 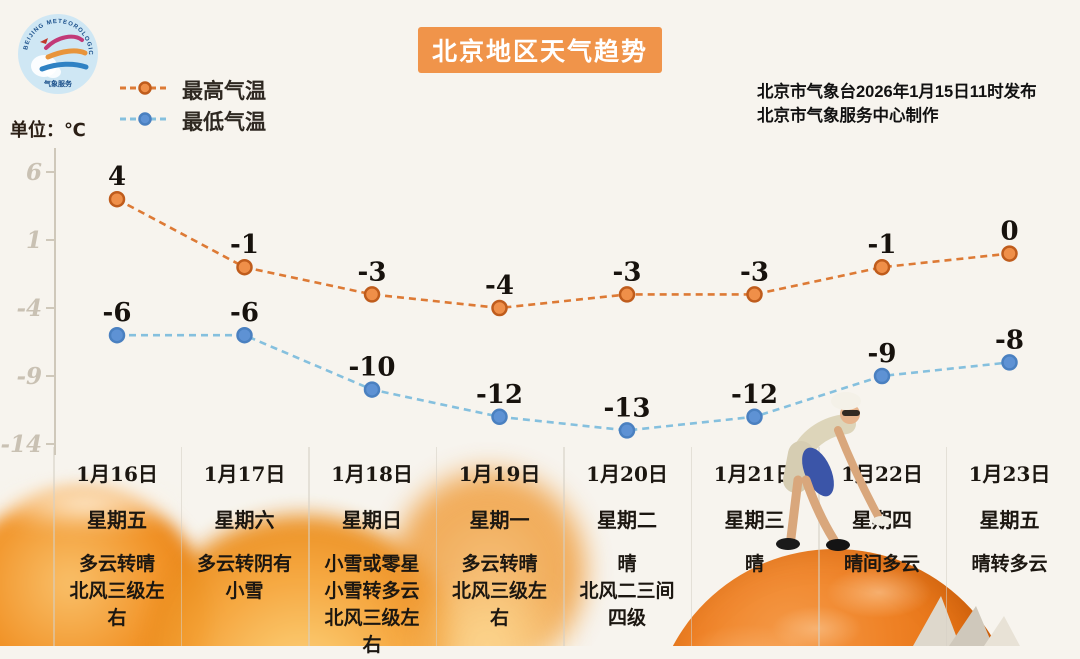 I want to click on logo-plane, so click(x=44, y=41).